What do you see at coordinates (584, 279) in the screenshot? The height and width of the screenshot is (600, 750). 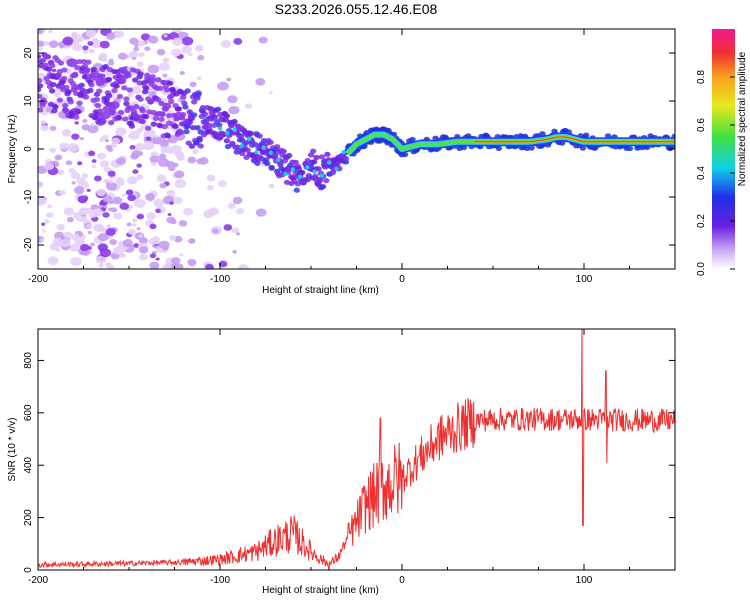 I see `x-tick-label: 100` at bounding box center [584, 279].